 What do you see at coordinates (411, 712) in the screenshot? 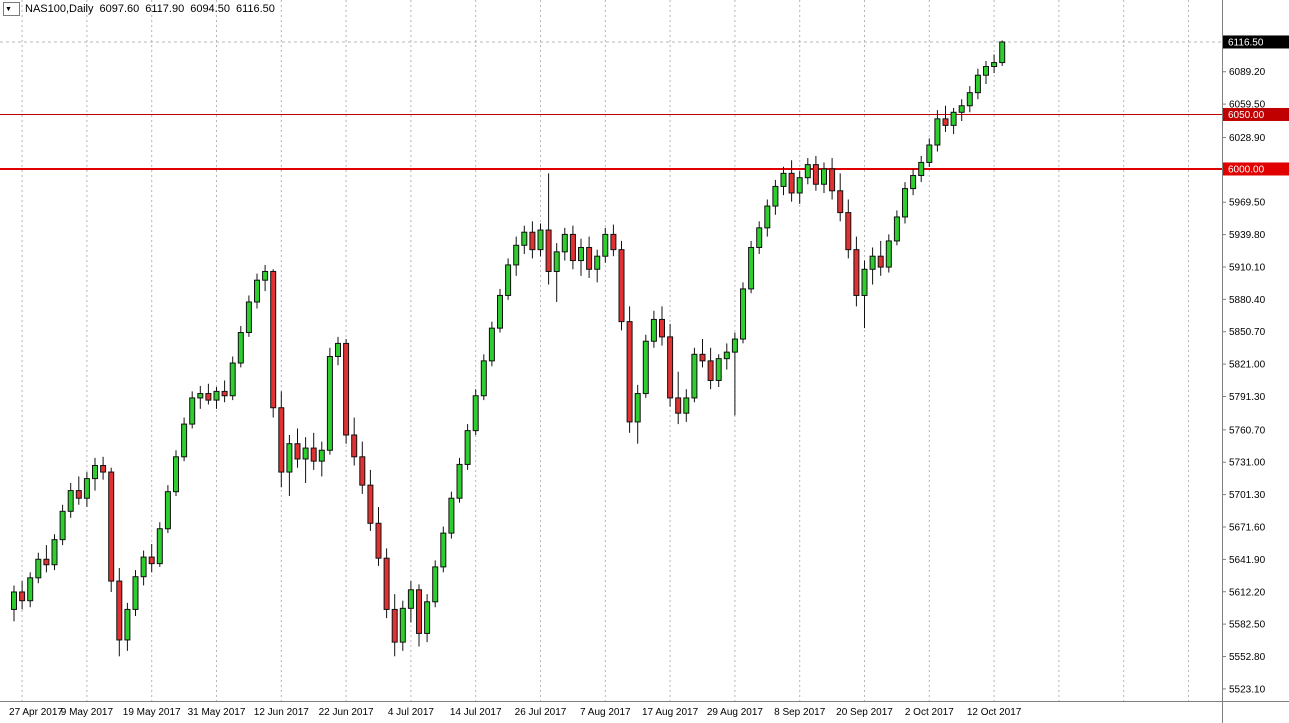
I see `date-label: 4 Jul 2017` at bounding box center [411, 712].